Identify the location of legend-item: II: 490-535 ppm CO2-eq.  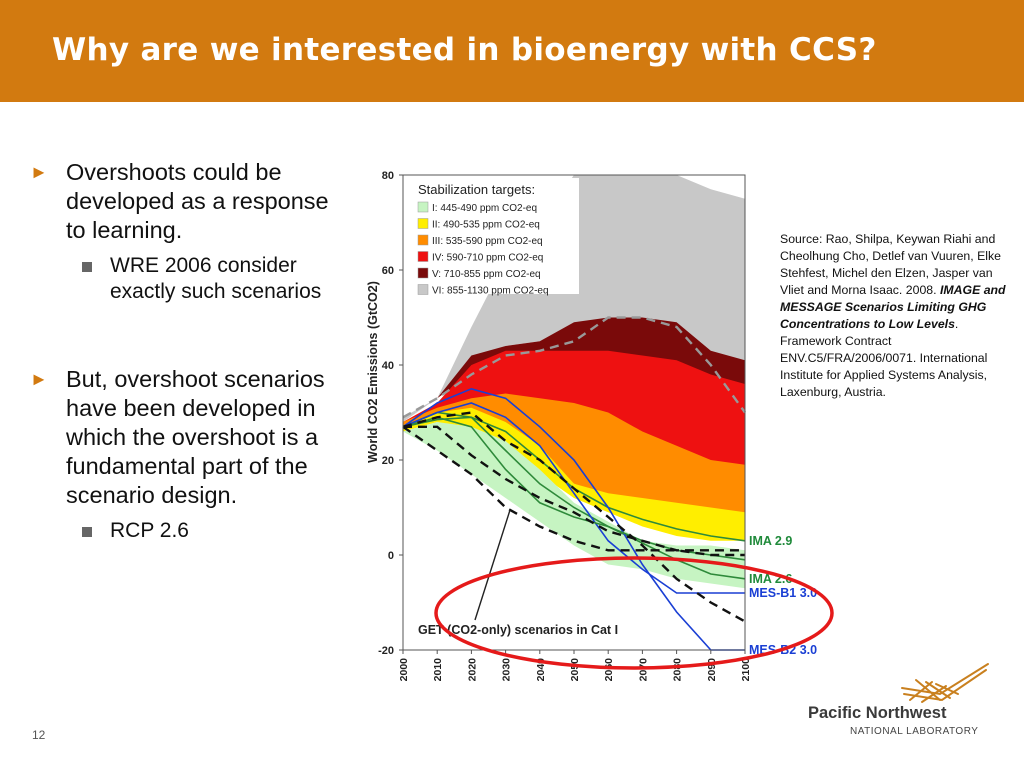
(486, 225).